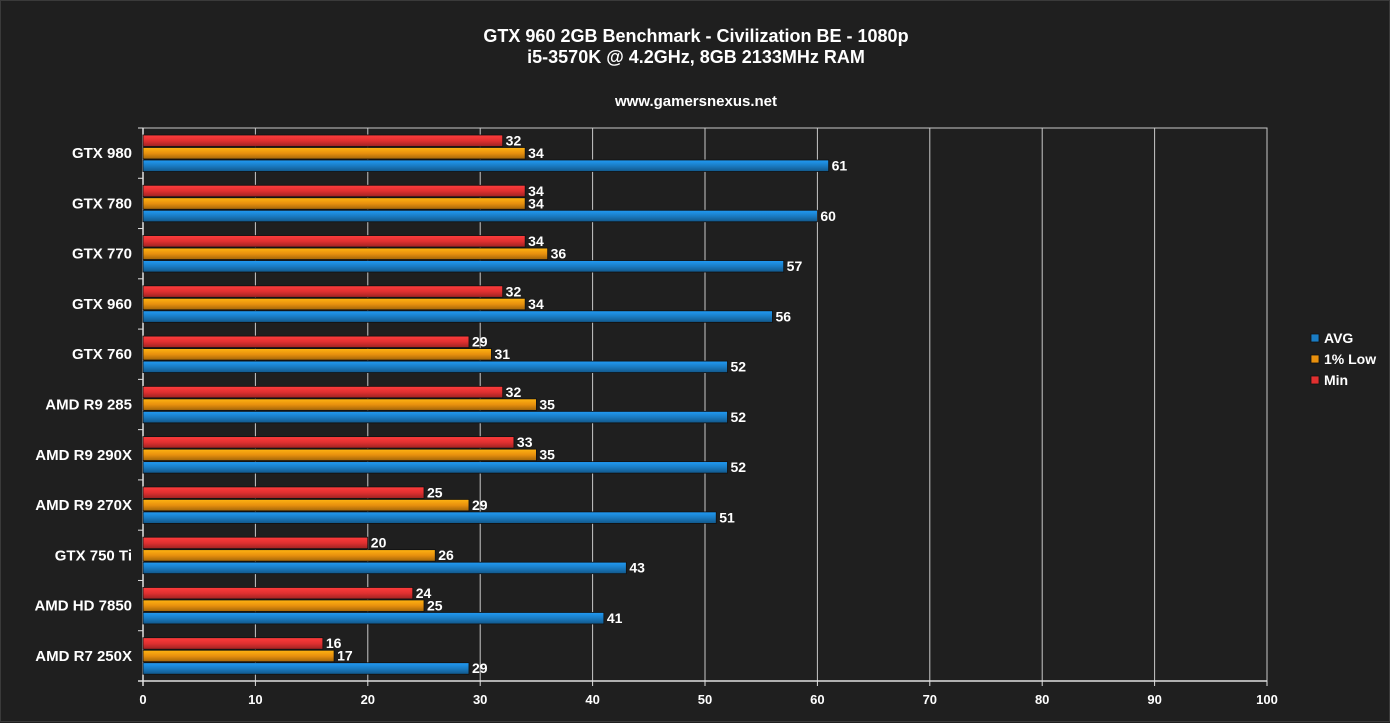 Image resolution: width=1390 pixels, height=723 pixels. What do you see at coordinates (592, 699) in the screenshot?
I see `x-tick-label: 40` at bounding box center [592, 699].